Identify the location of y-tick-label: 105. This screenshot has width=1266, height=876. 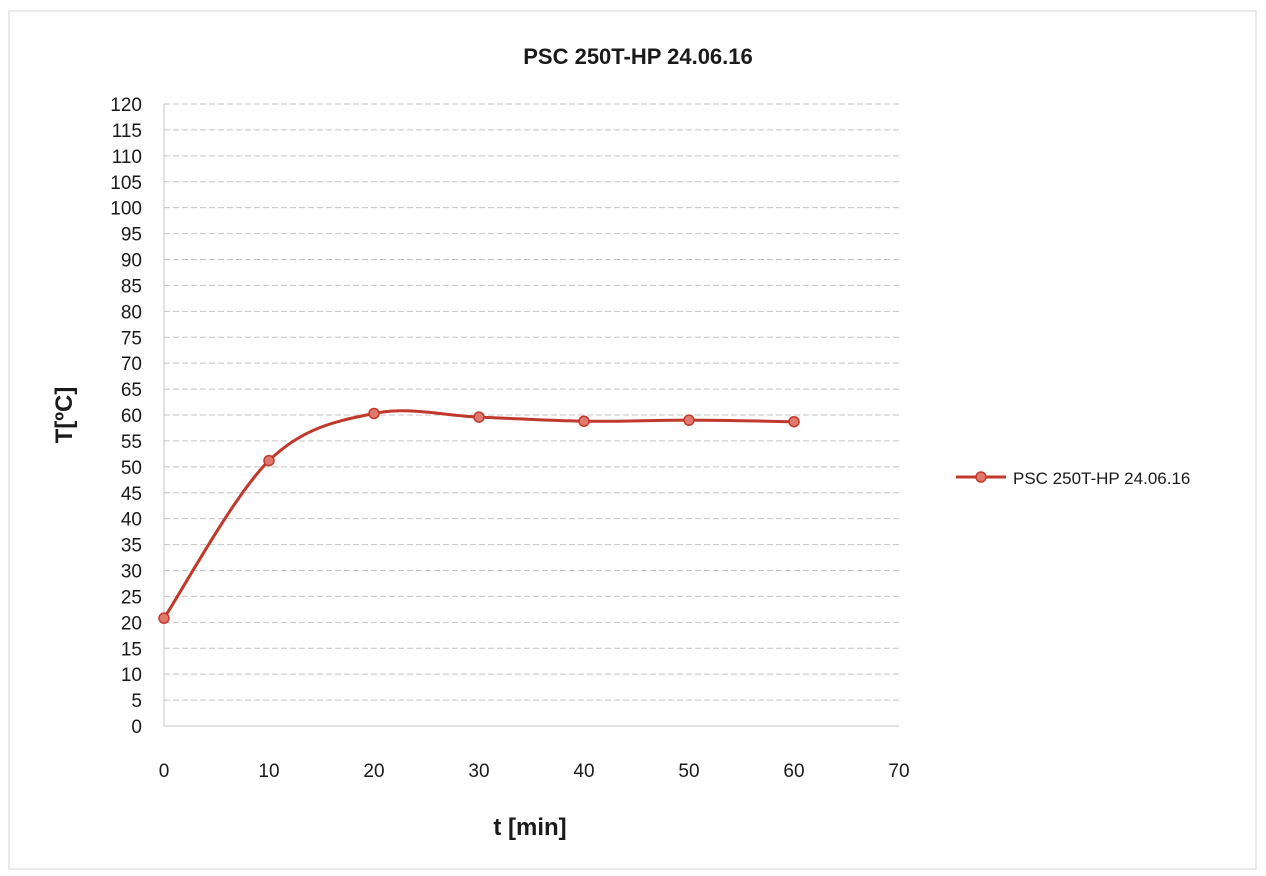
(126, 183).